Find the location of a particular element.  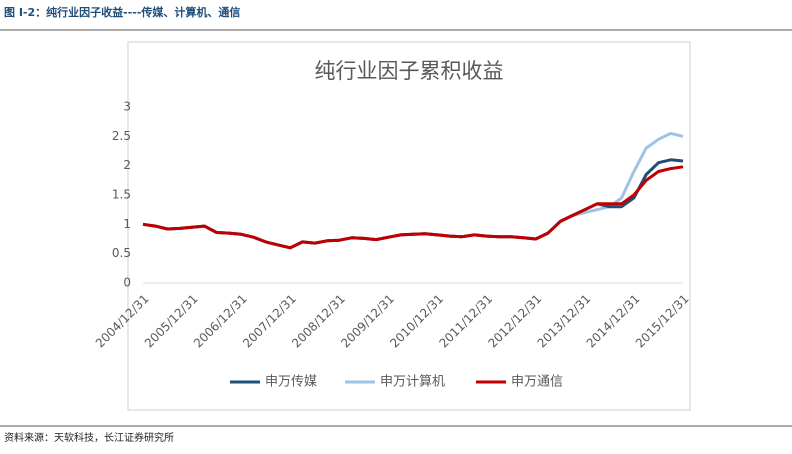

series-line is located at coordinates (413, 207).